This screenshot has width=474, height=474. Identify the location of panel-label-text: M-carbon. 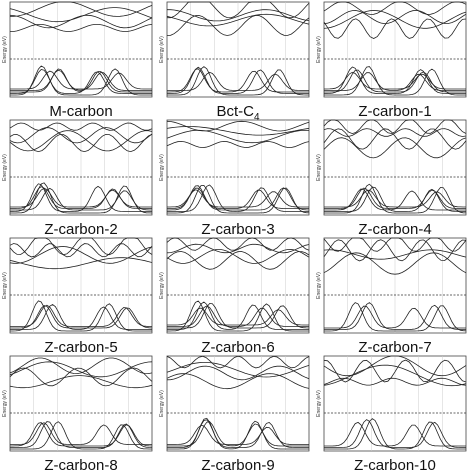
(80, 111).